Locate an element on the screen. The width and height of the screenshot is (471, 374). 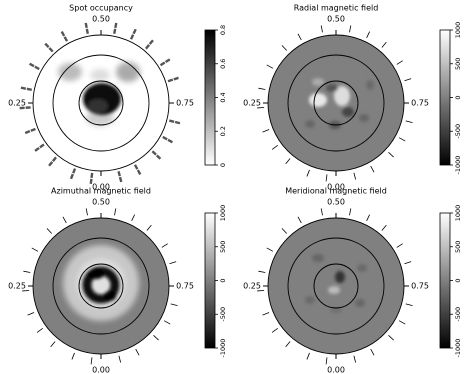
panel-title: Azimuthal magnetic field is located at coordinates (101, 191).